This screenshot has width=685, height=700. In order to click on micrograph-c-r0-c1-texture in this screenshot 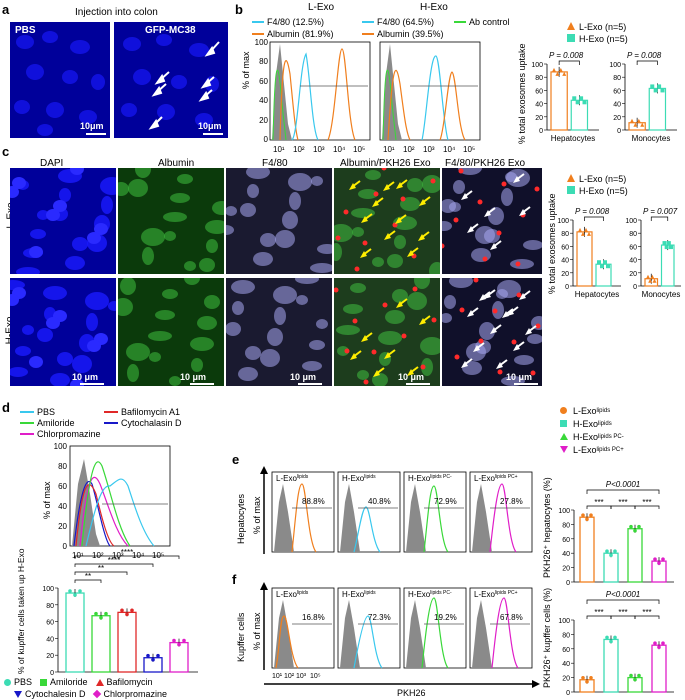, I will do `click(171, 220)`.